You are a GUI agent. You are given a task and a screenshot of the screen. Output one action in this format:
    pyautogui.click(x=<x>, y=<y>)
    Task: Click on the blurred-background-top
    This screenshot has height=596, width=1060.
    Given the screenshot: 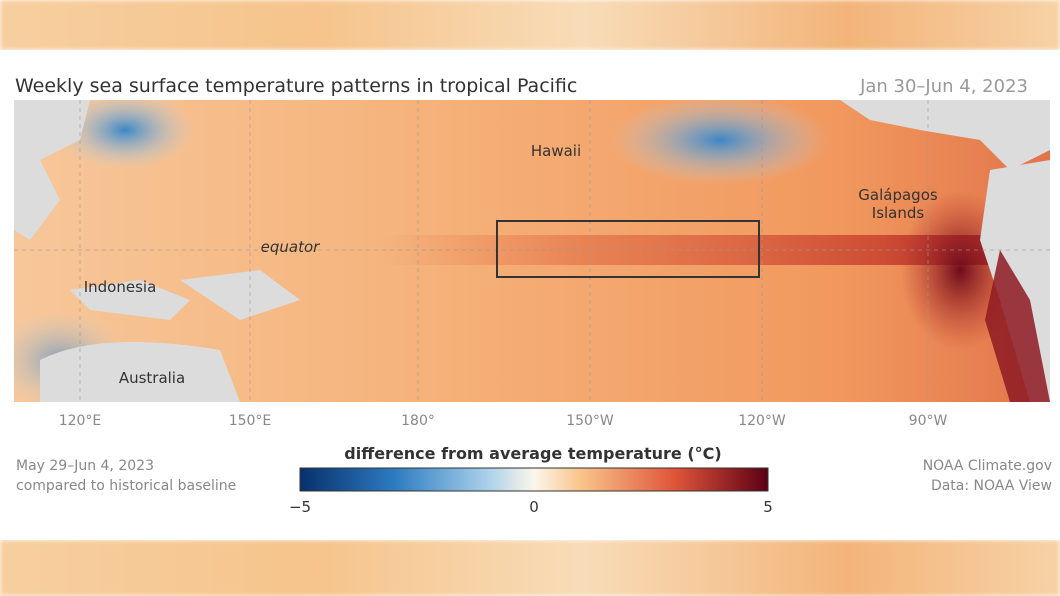 What is the action you would take?
    pyautogui.click(x=530, y=25)
    